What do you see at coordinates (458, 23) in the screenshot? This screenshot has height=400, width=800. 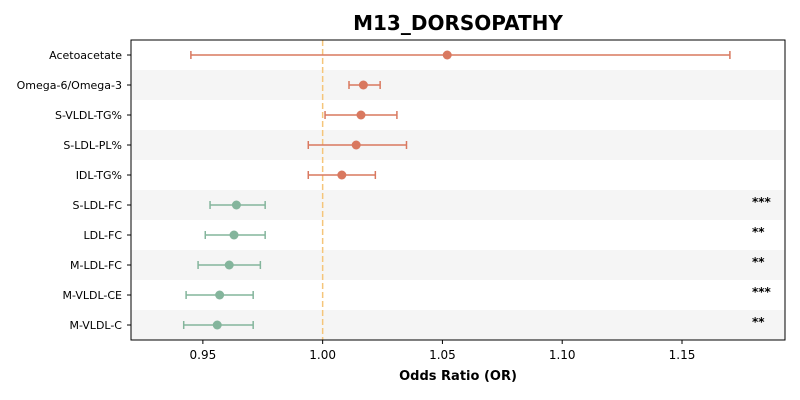 I see `chart-title: M13_DORSOPATHY` at bounding box center [458, 23].